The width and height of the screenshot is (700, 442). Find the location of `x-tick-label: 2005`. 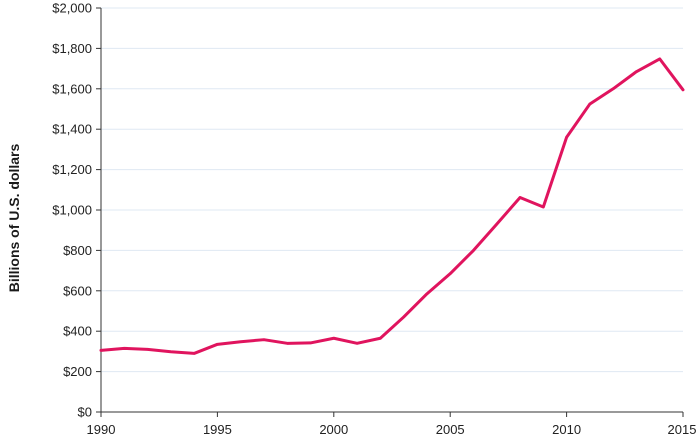

x-tick-label: 2005 is located at coordinates (450, 429).